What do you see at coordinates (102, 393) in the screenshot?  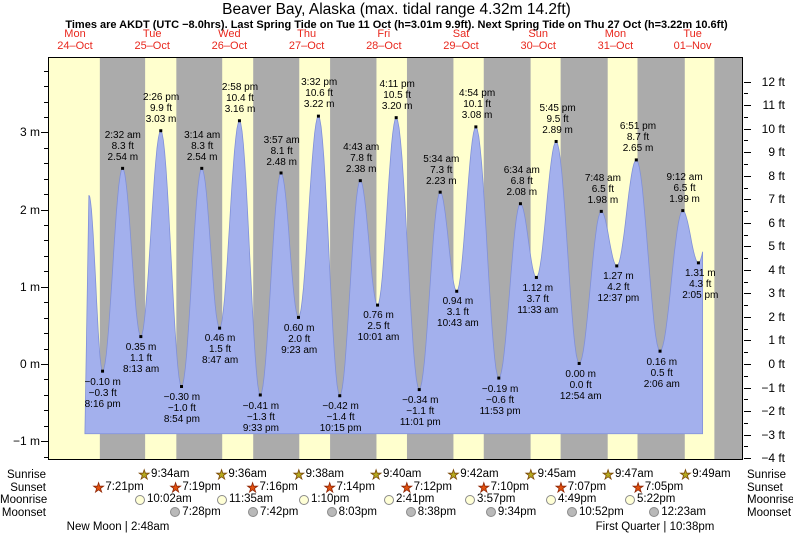 I see `low-tide-label: −0.10 m −0.3 ft 8:16 pm` at bounding box center [102, 393].